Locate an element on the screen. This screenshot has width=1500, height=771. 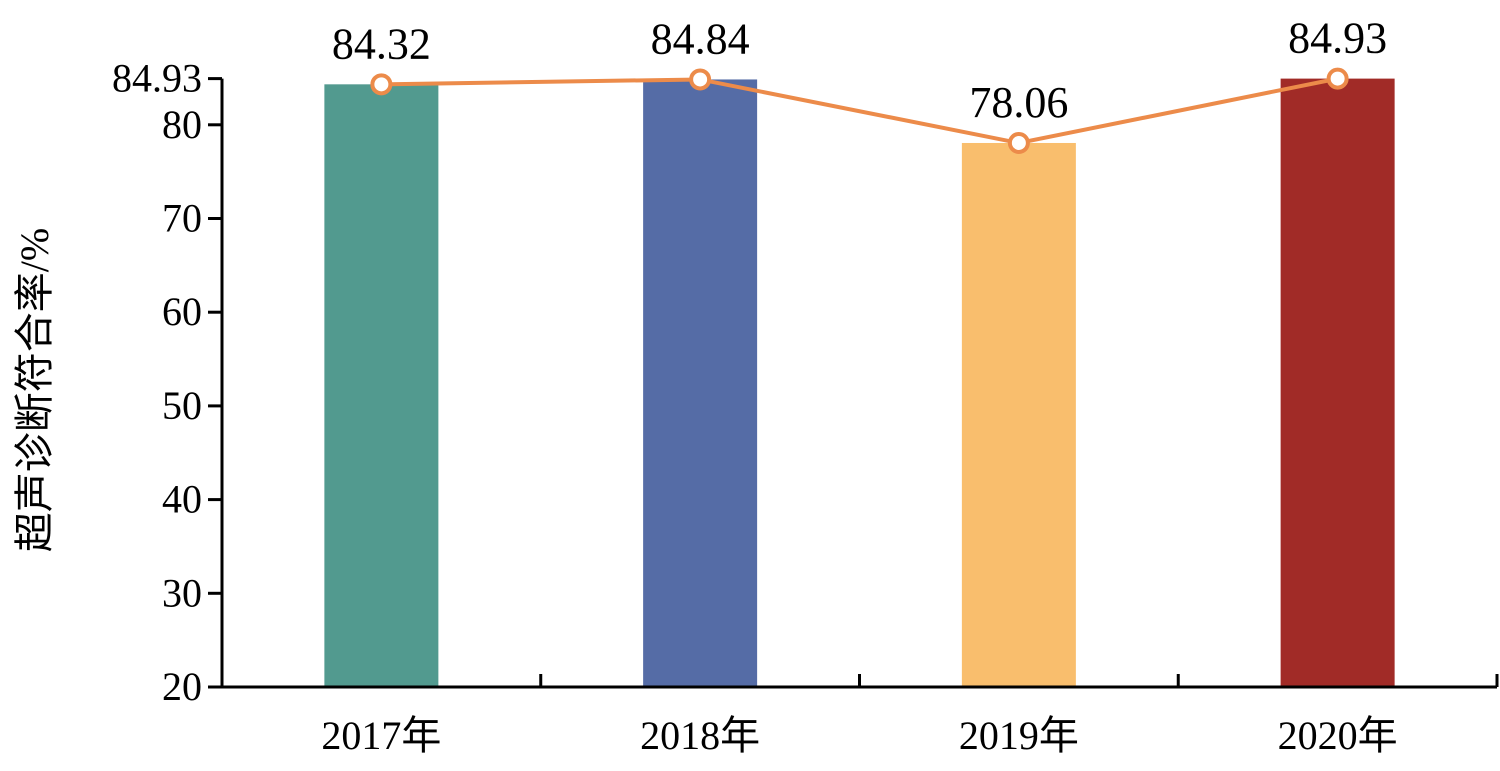
x-tick-label-3: 2019年 is located at coordinates (1019, 735).